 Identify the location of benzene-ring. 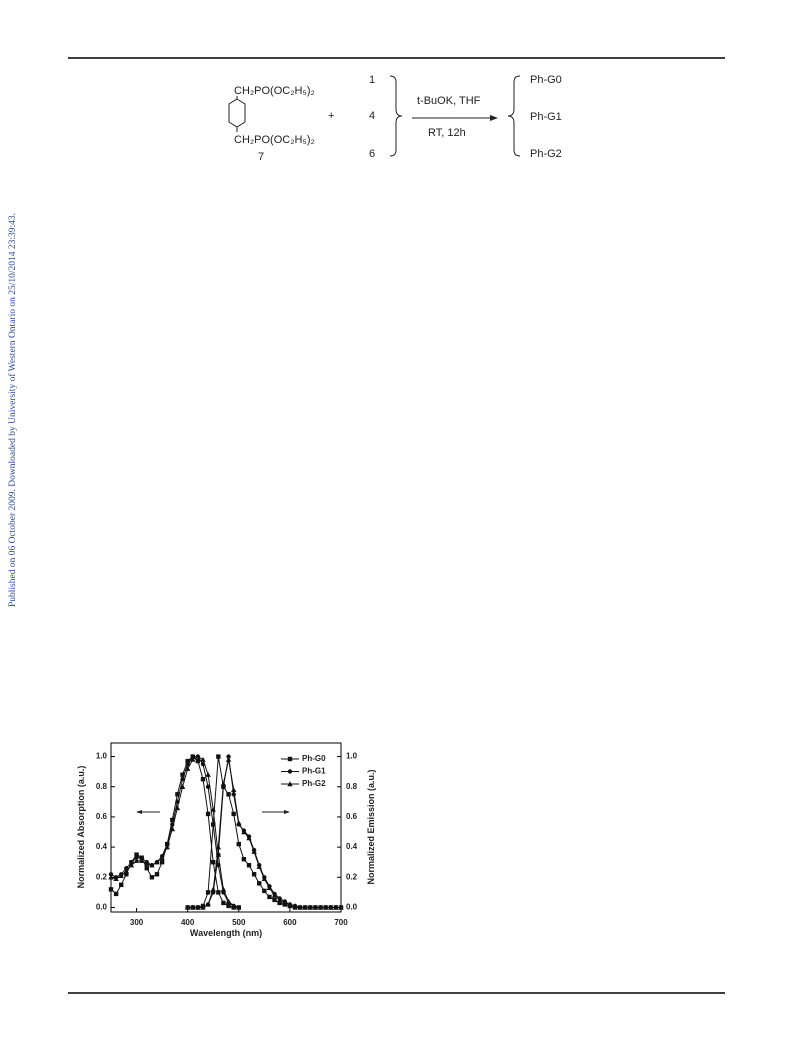
(237, 113).